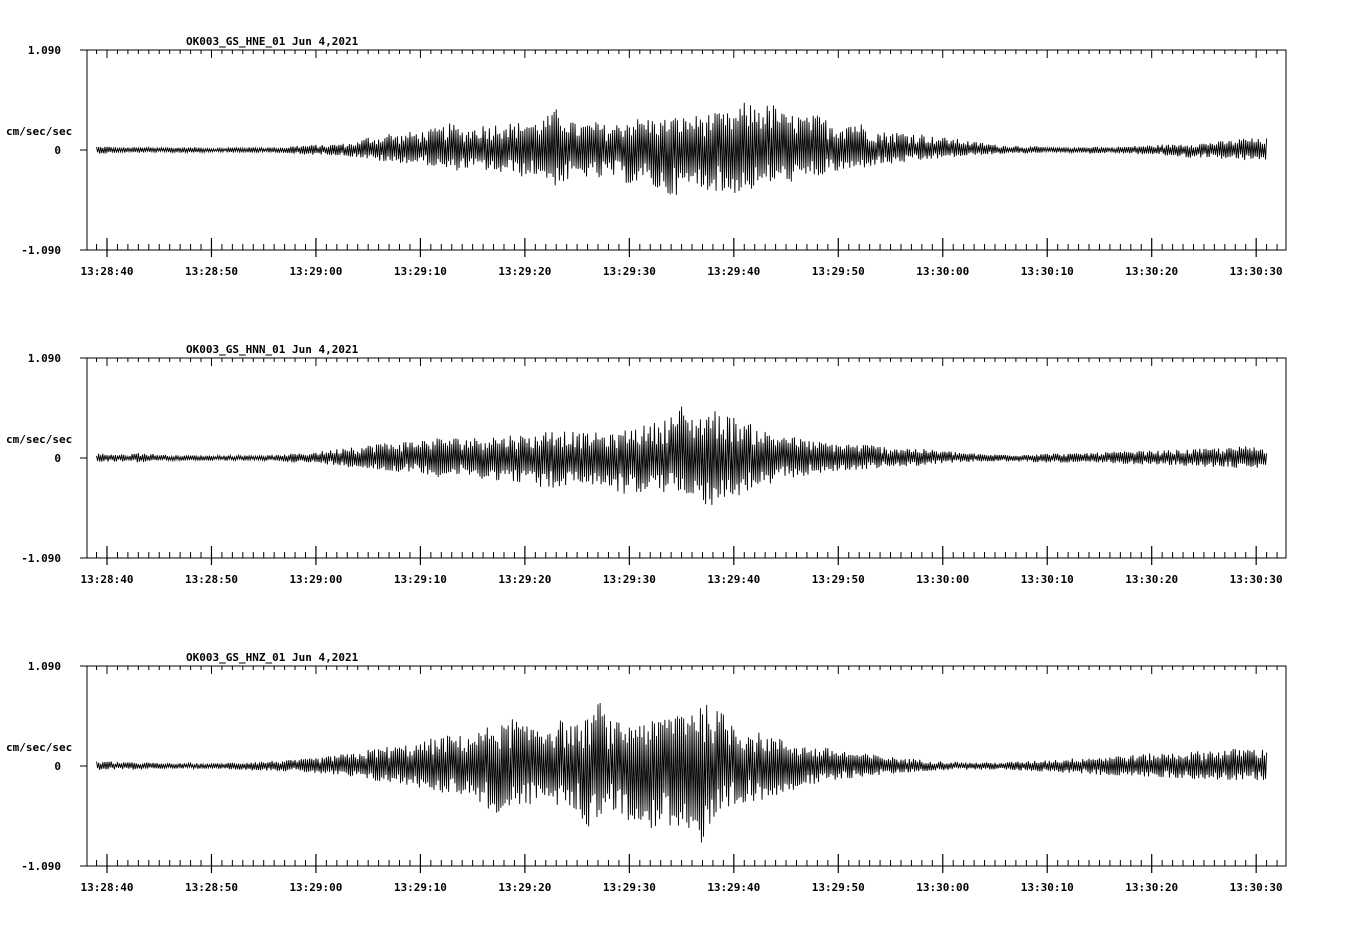 The height and width of the screenshot is (929, 1358). Describe the element at coordinates (272, 41) in the screenshot. I see `panel-title: OK003_GS_HNE_01 Jun 4,2021` at that location.